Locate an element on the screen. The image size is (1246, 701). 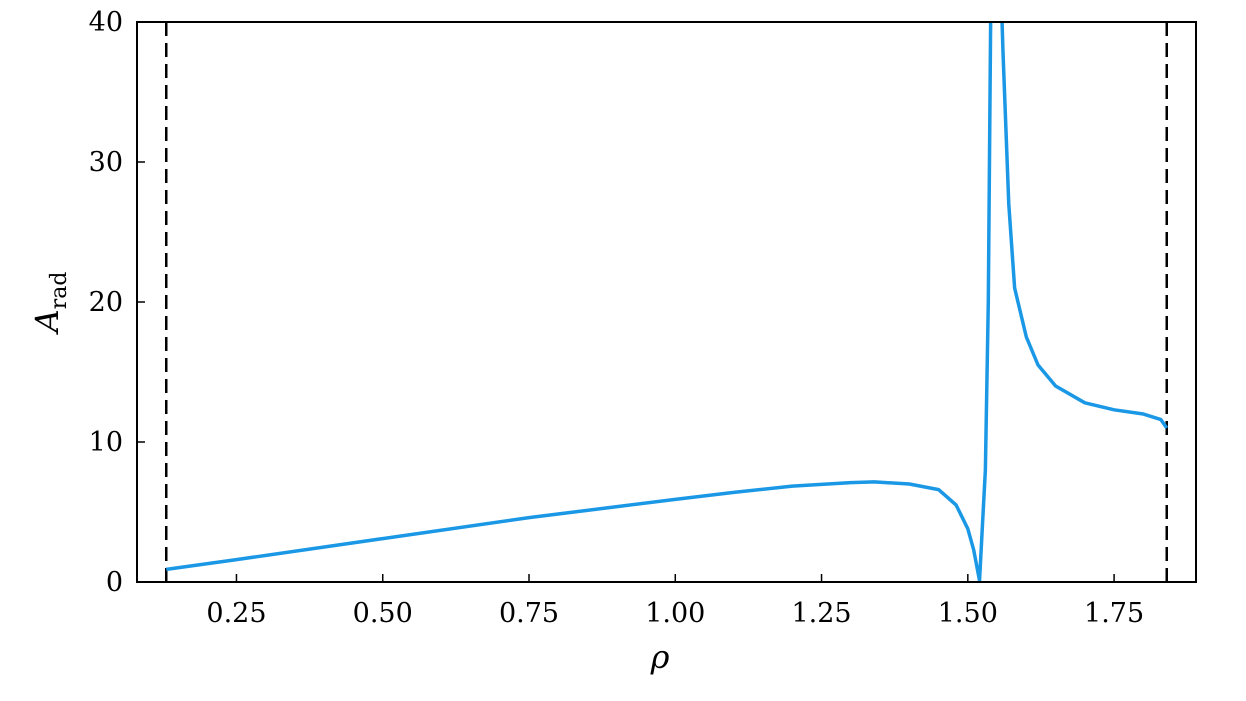
x-tick-label: 1.00 is located at coordinates (675, 613).